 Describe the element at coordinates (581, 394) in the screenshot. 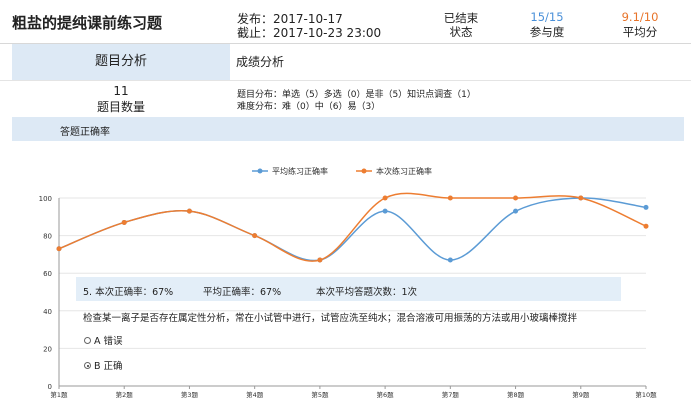

I see `x-tick-label: 第9题` at that location.